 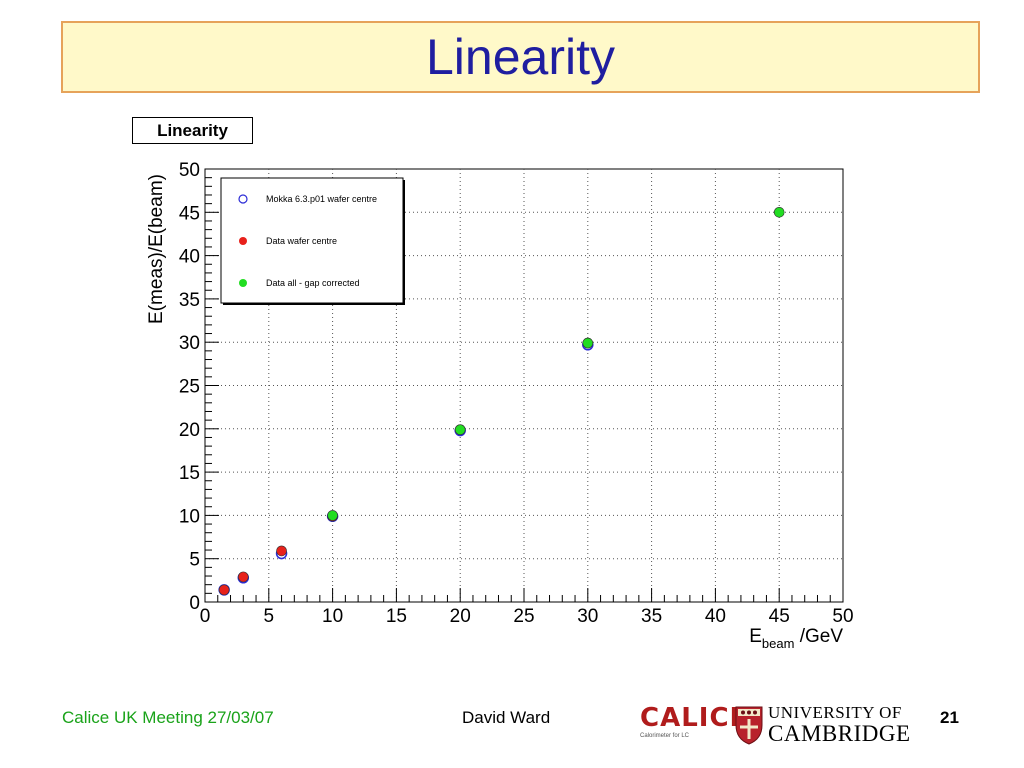 I want to click on x-tick-label: 50, so click(x=842, y=616).